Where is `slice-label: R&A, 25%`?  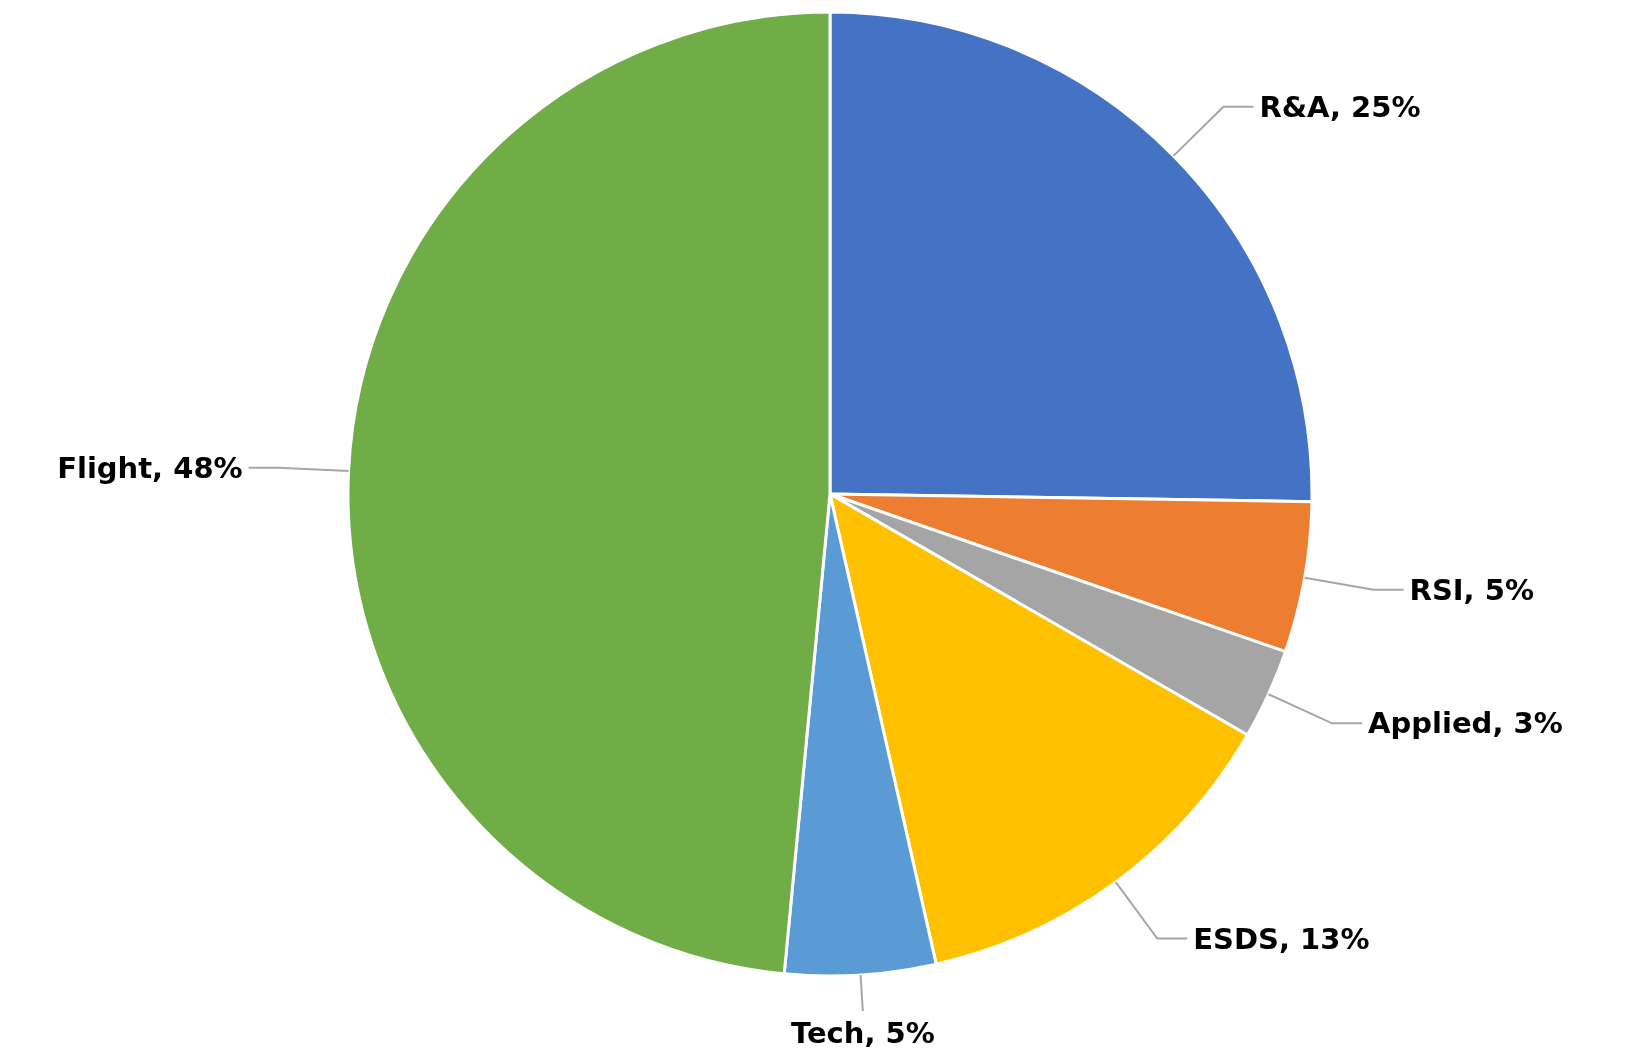
slice-label: R&A, 25% is located at coordinates (1340, 106).